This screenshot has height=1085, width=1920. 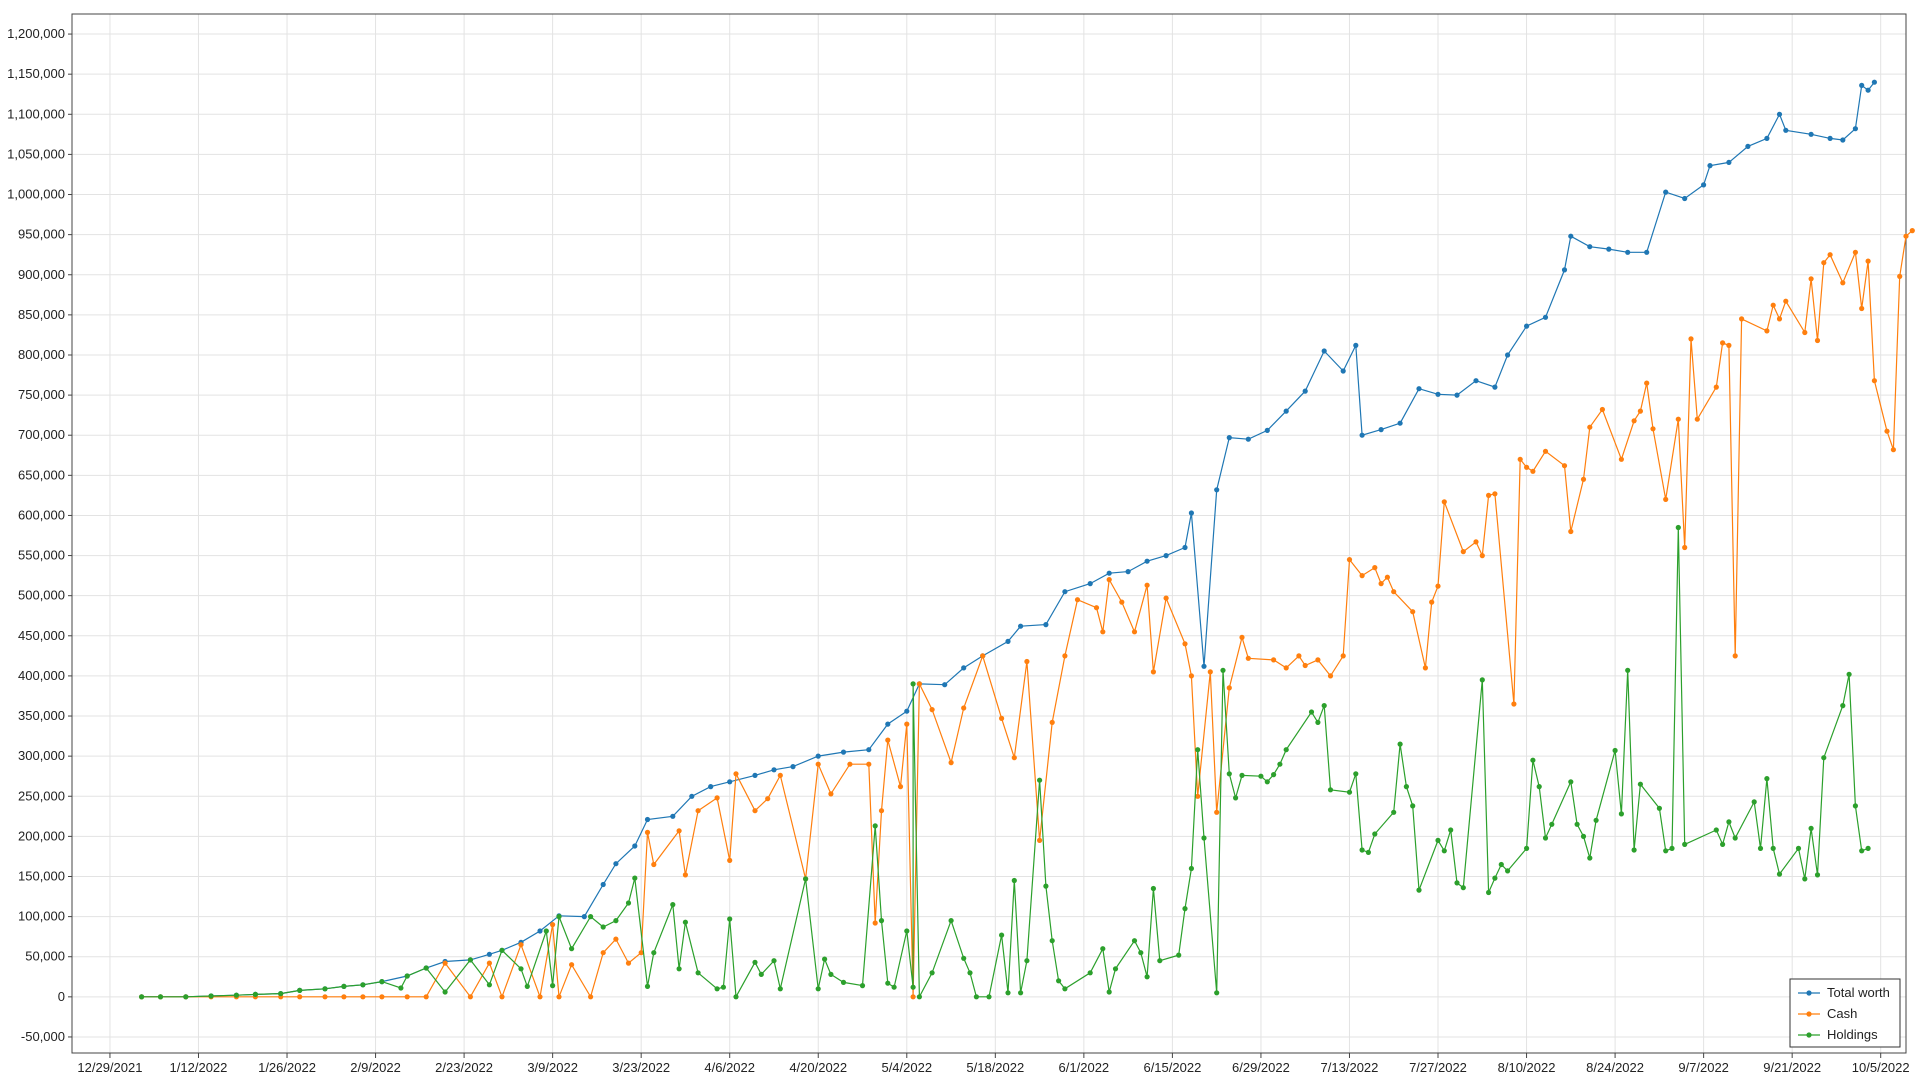 What do you see at coordinates (818, 1067) in the screenshot?
I see `x-tick-label: 4/20/2022` at bounding box center [818, 1067].